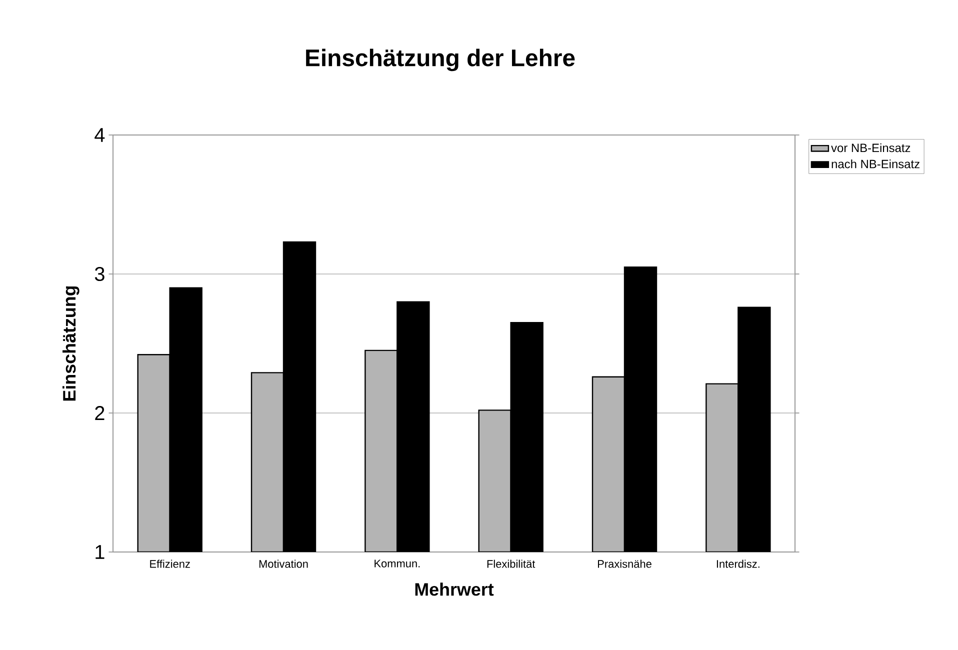  I want to click on x-tick-label: Motivation, so click(283, 564).